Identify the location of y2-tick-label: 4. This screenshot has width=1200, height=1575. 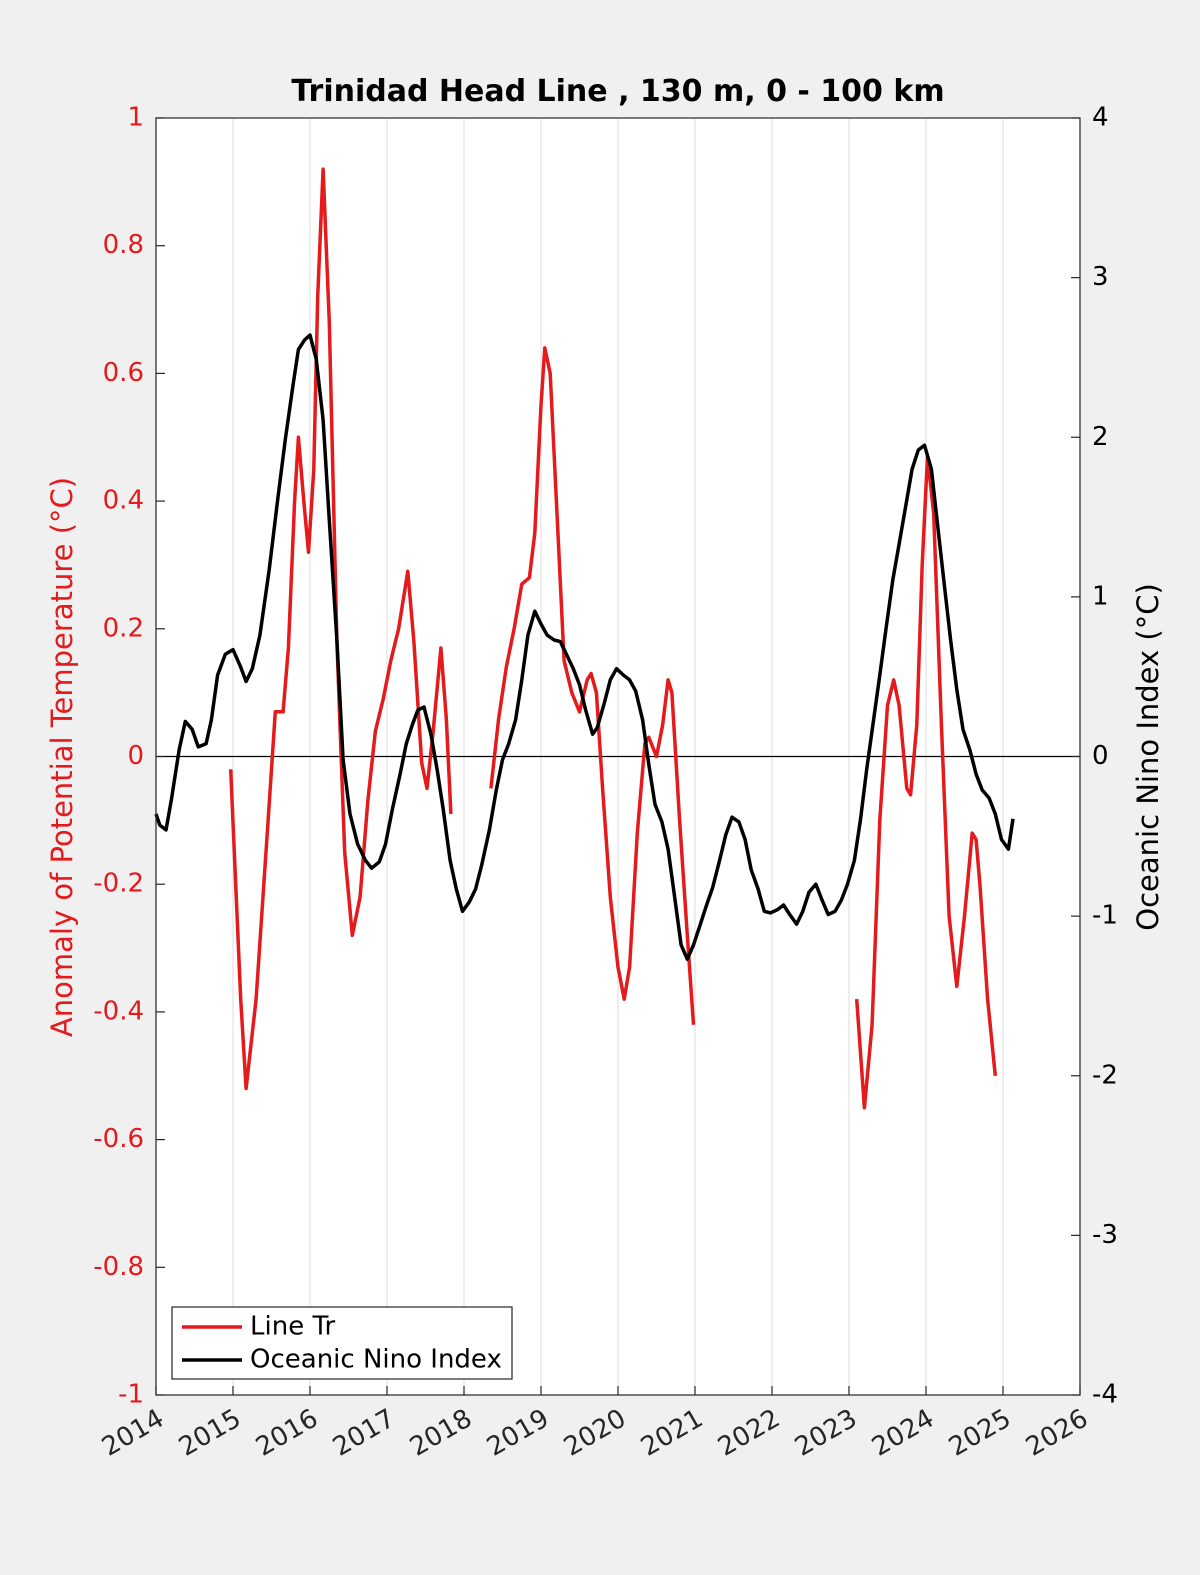
(1100, 118).